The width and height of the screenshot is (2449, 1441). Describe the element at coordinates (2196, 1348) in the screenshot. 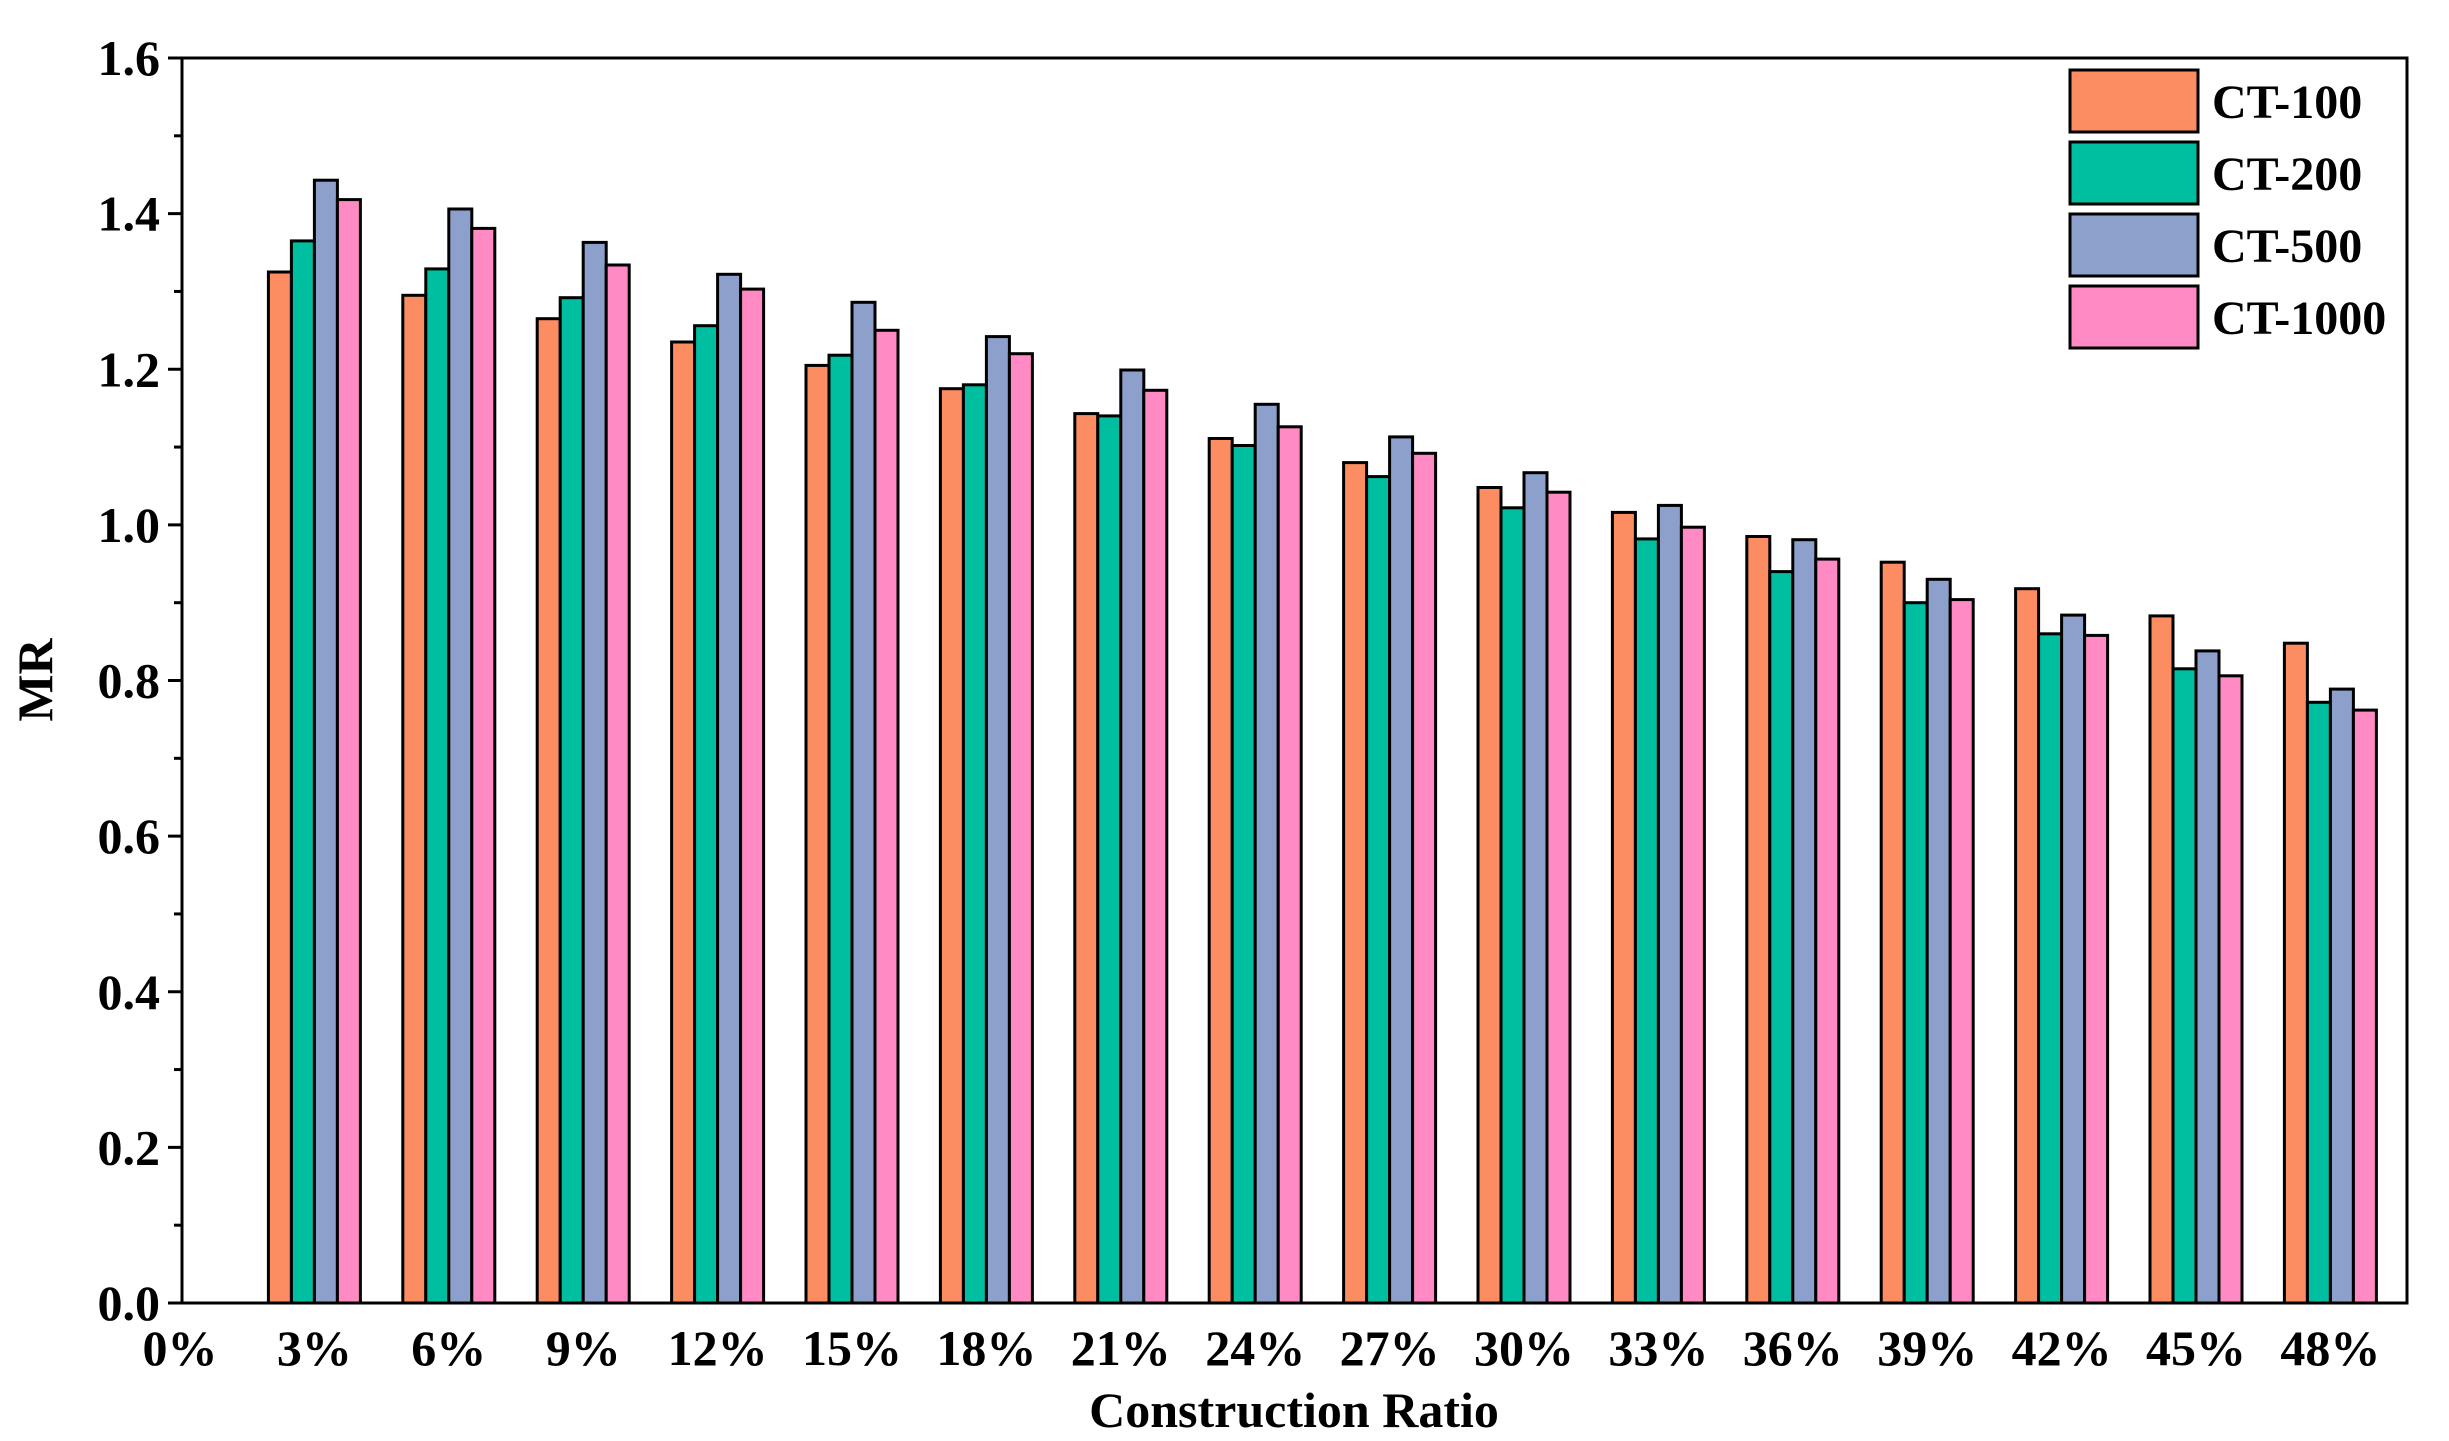

I see `x-tick-label: 45%` at that location.